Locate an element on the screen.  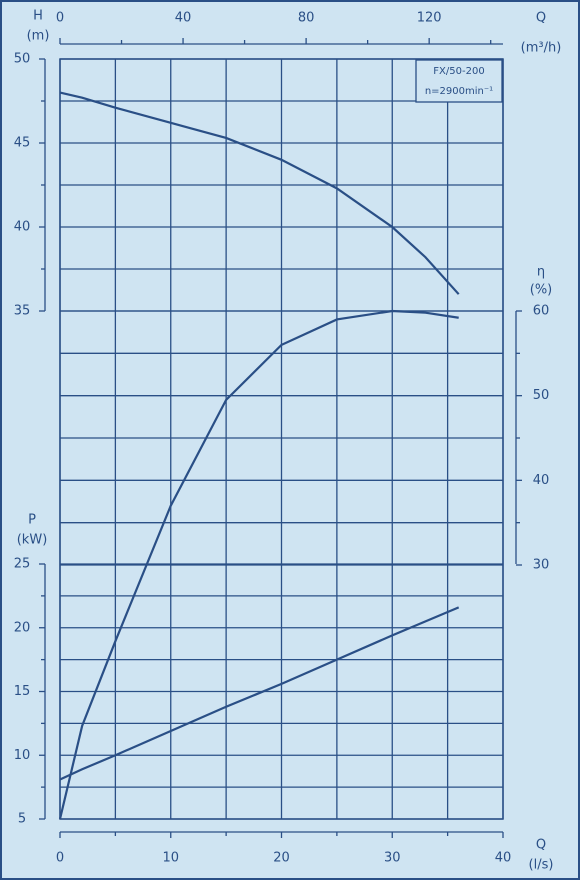
speed-label: n=2900min⁻¹ is located at coordinates (459, 91).